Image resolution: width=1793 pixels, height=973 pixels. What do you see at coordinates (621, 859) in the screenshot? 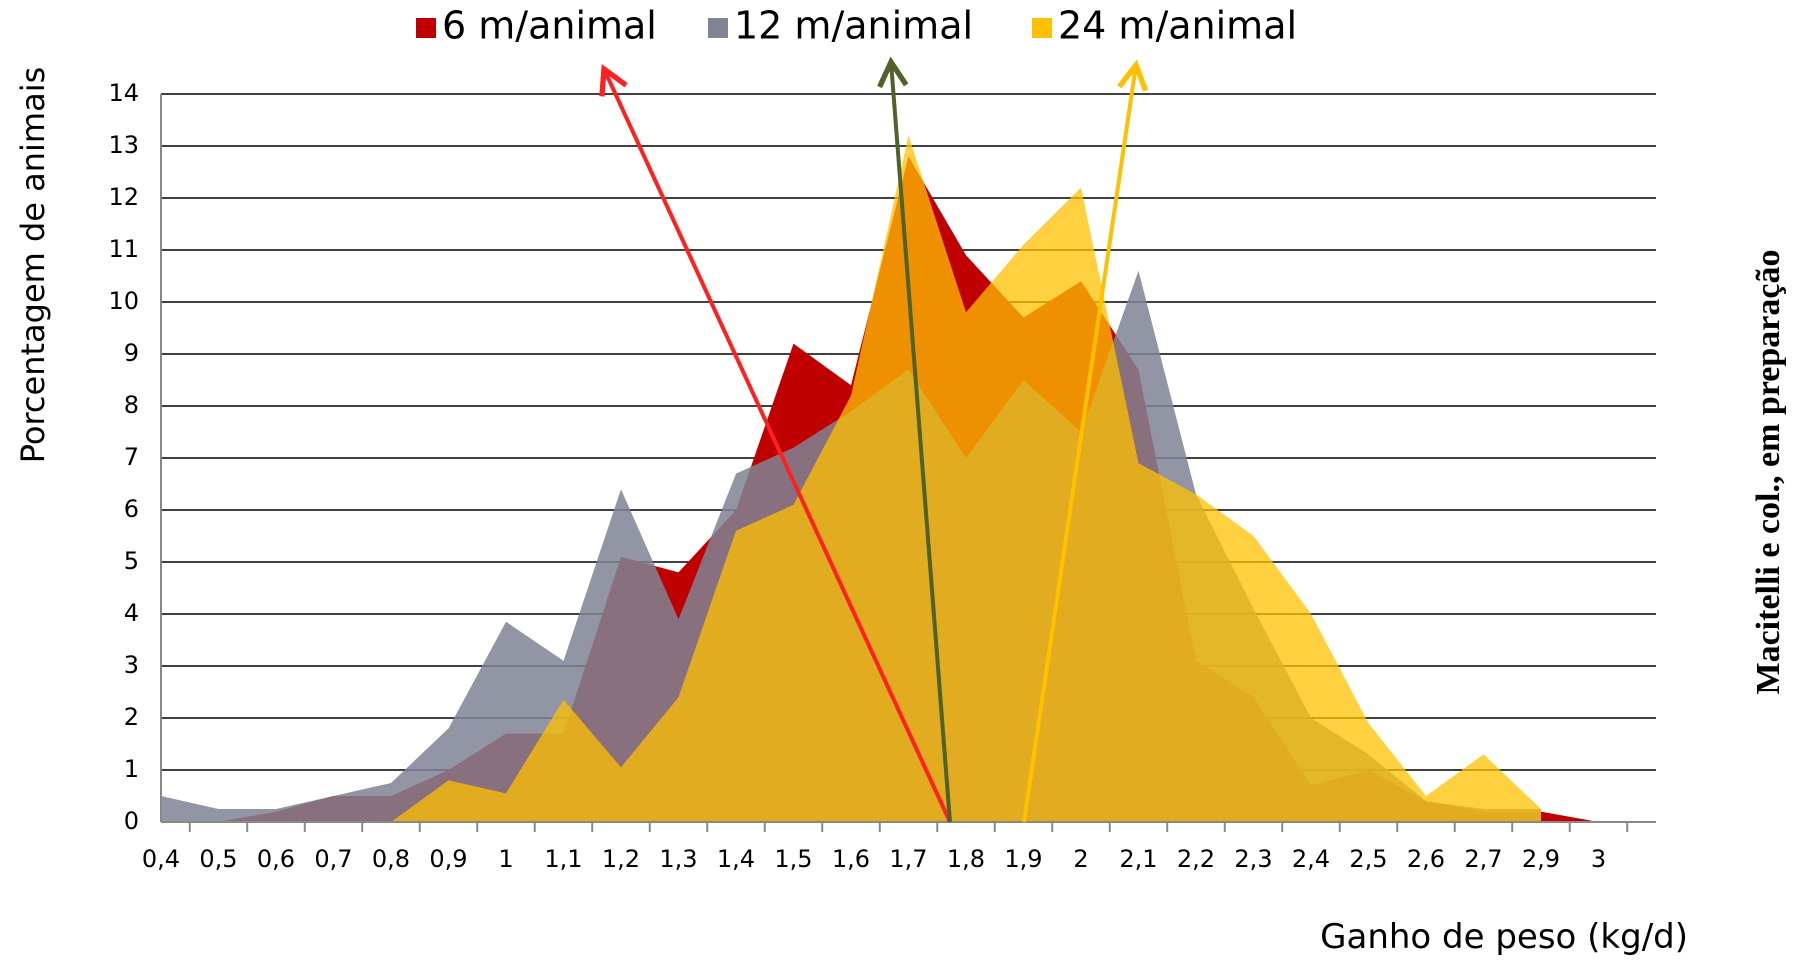
I see `x-tick-label: 1,2` at bounding box center [621, 859].